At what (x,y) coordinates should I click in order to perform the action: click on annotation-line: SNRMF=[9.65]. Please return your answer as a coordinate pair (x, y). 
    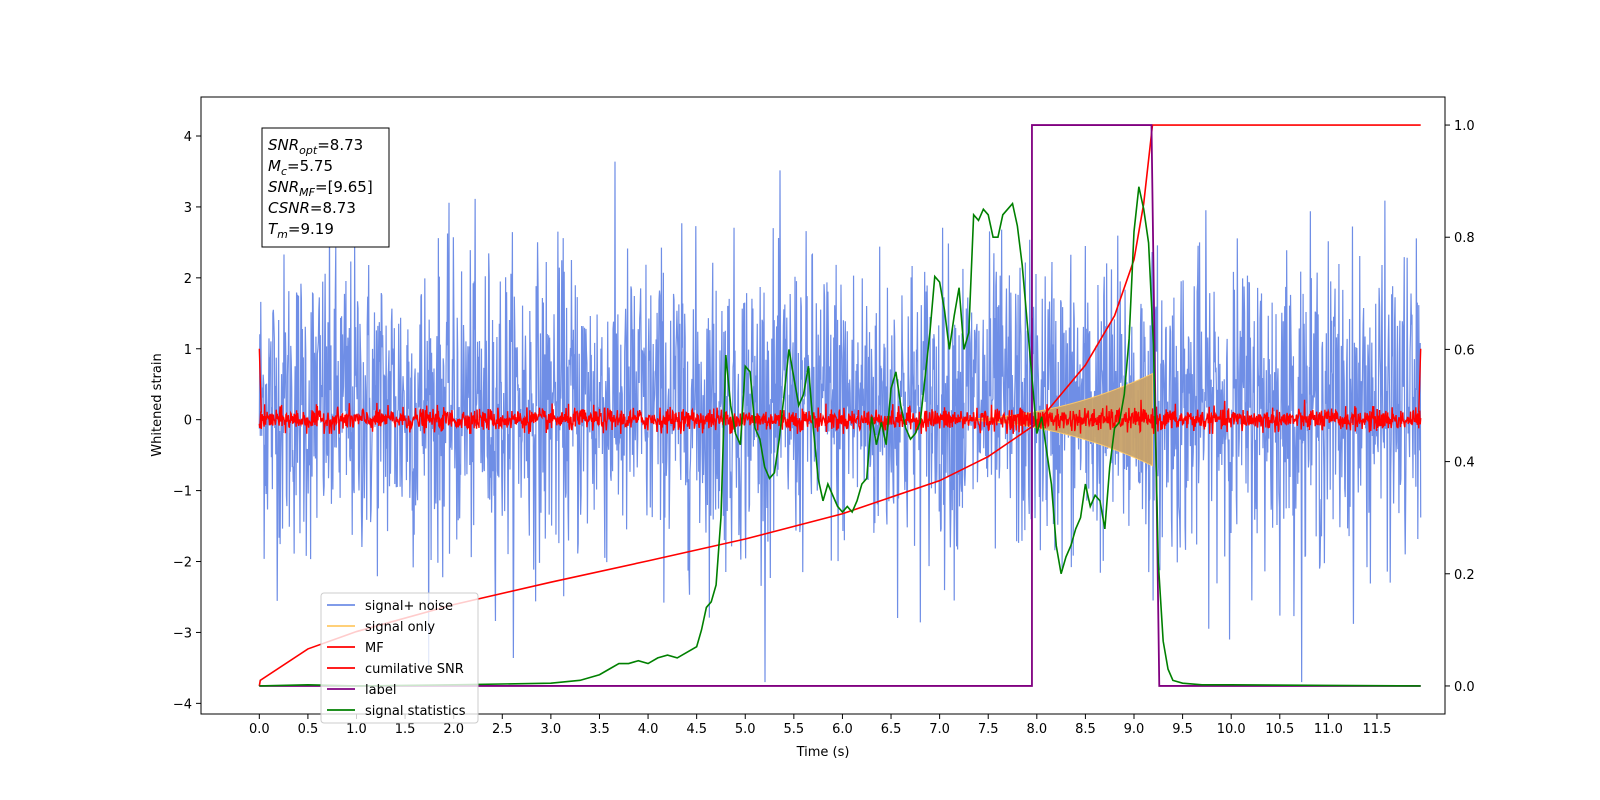
    Looking at the image, I should click on (320, 188).